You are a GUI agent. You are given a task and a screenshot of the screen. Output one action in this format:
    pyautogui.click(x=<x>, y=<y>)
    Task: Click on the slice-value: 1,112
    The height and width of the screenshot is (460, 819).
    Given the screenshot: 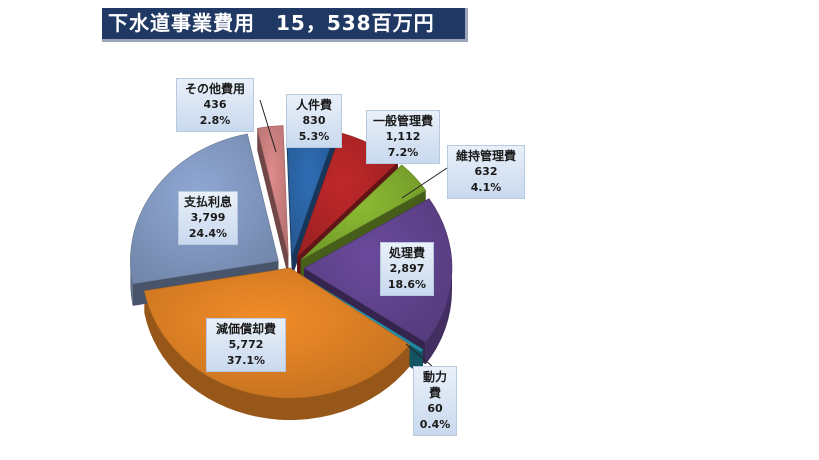 What is the action you would take?
    pyautogui.click(x=403, y=136)
    